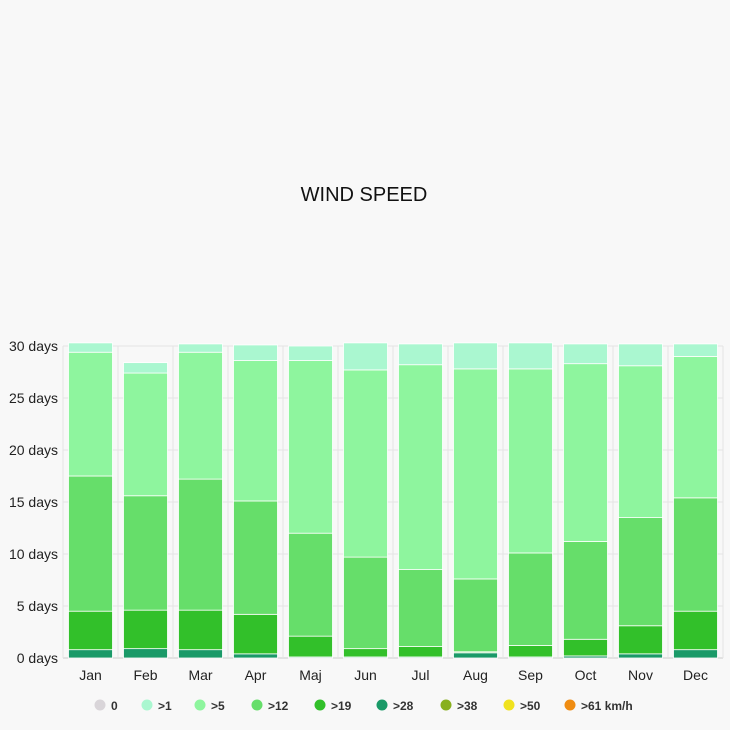 Image resolution: width=730 pixels, height=730 pixels. Describe the element at coordinates (37, 606) in the screenshot. I see `y-tick-label: 5 days` at that location.